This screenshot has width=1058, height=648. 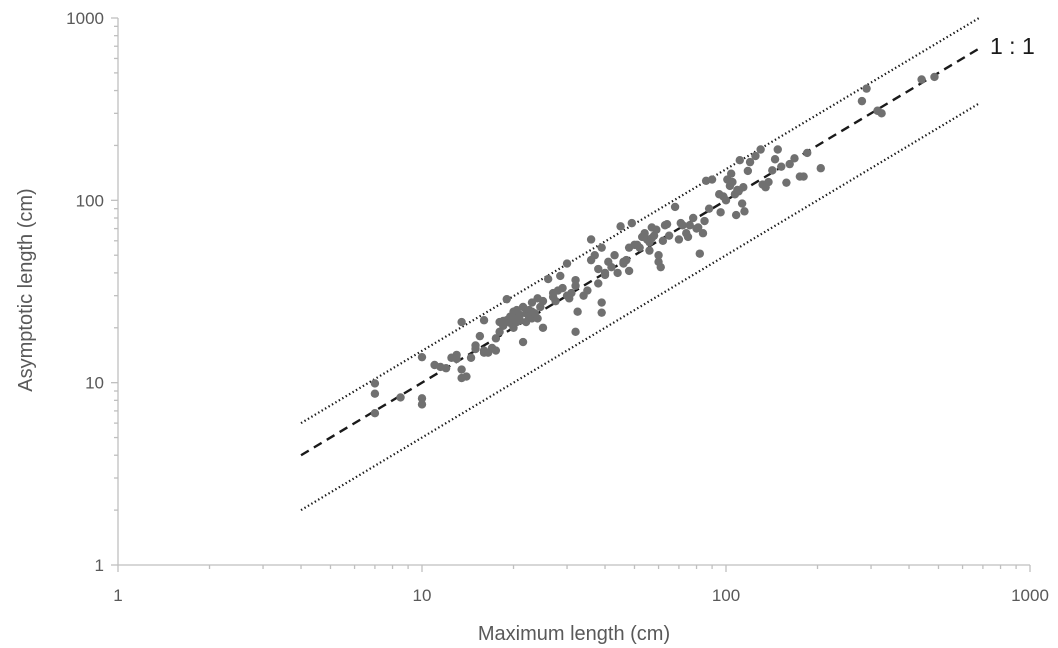 I want to click on y-tick-label: 100, so click(x=90, y=200).